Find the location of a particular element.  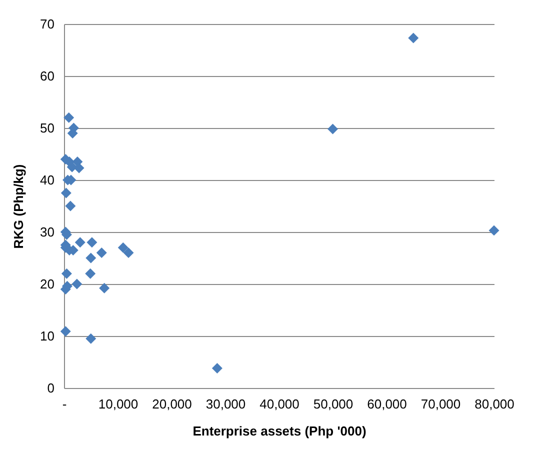

y-tick-label: 10 is located at coordinates (47, 336).